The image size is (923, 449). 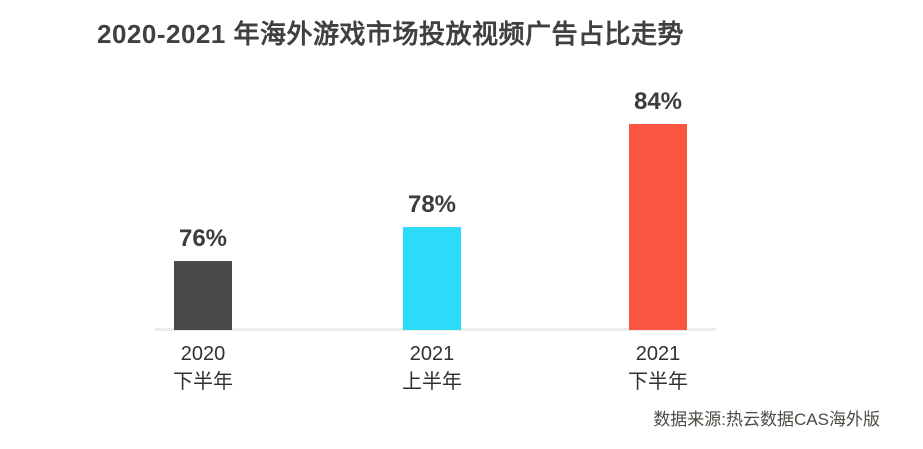 What do you see at coordinates (432, 382) in the screenshot?
I see `x-axis-category-line: 上半年` at bounding box center [432, 382].